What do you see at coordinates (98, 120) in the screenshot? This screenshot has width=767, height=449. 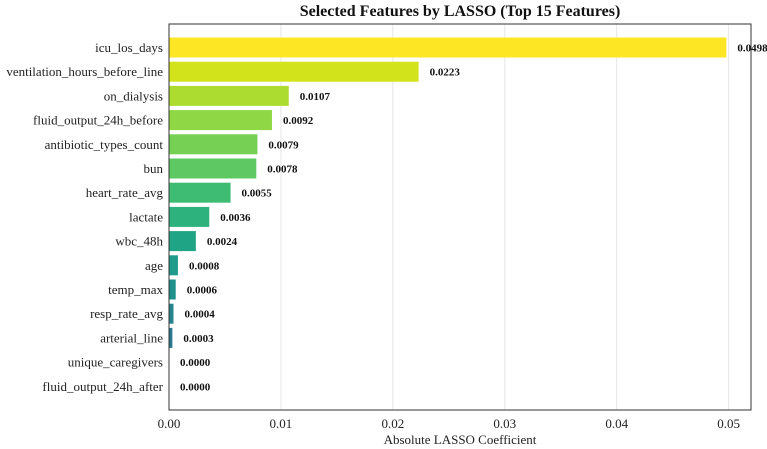 I see `category-label: fluid_output_24h_before` at bounding box center [98, 120].